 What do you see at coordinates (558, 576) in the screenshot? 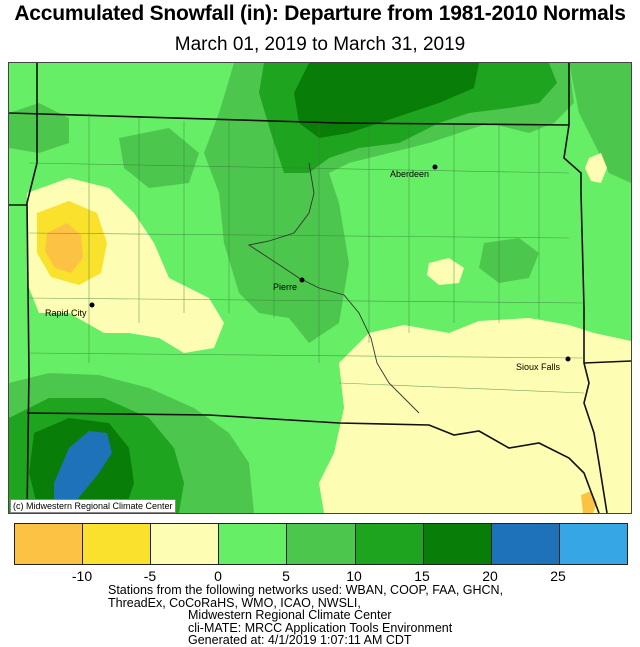
I see `legend-tick: 25` at bounding box center [558, 576].